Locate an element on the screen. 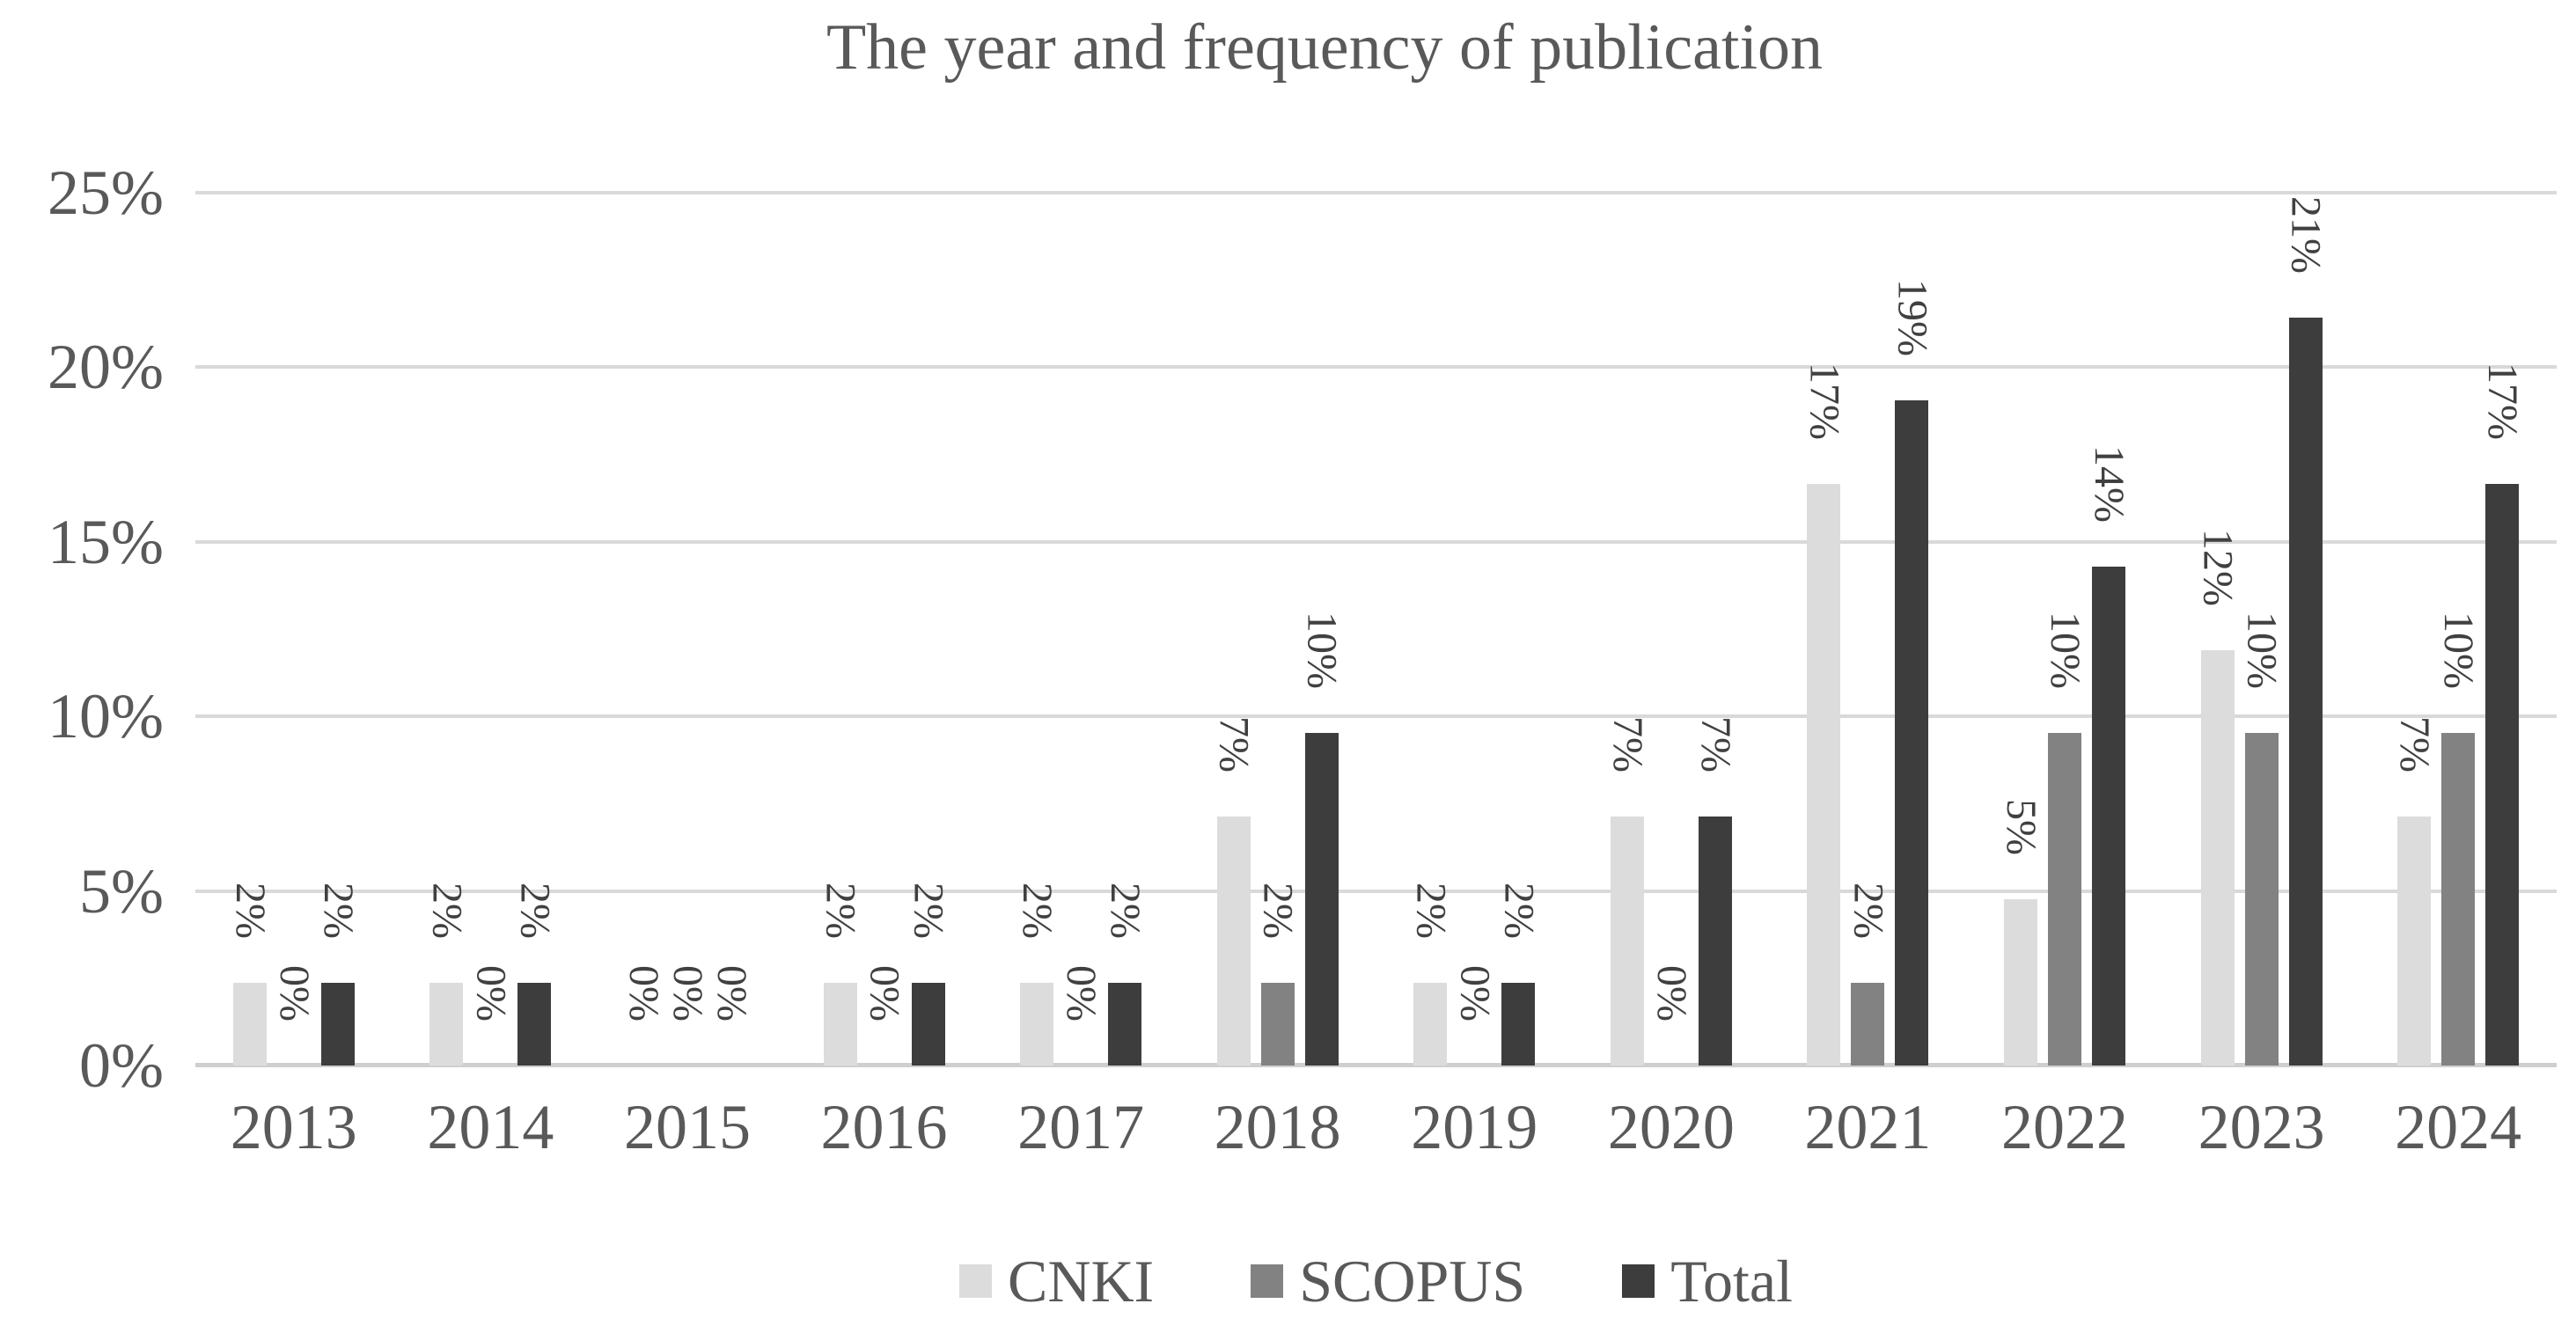  x-tick-label: 2021 is located at coordinates (1868, 1127).